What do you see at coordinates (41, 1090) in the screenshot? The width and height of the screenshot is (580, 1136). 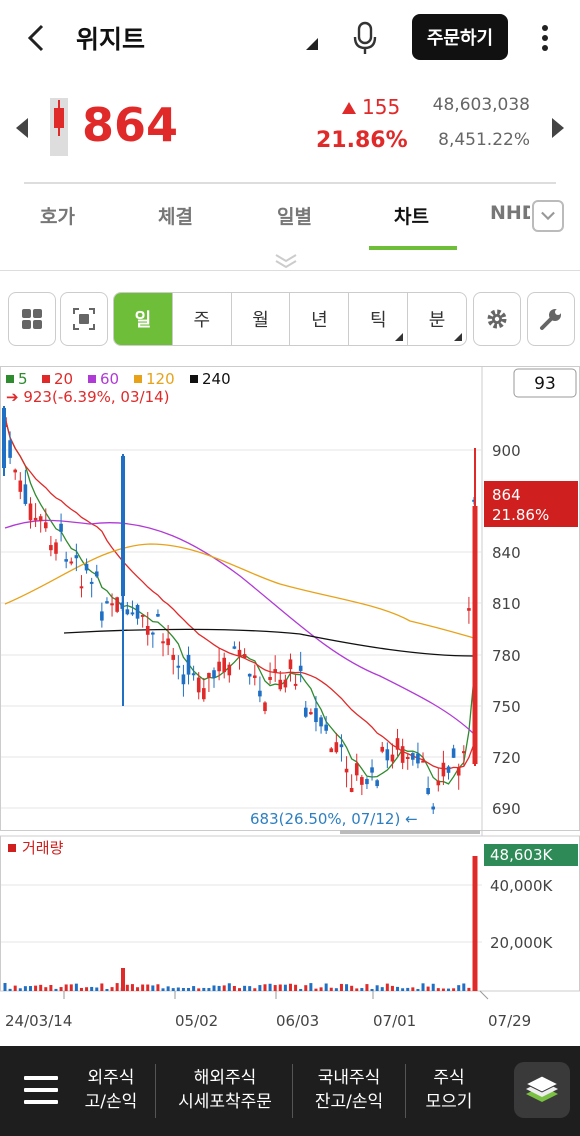 I see `hamburger-menu-icon` at bounding box center [41, 1090].